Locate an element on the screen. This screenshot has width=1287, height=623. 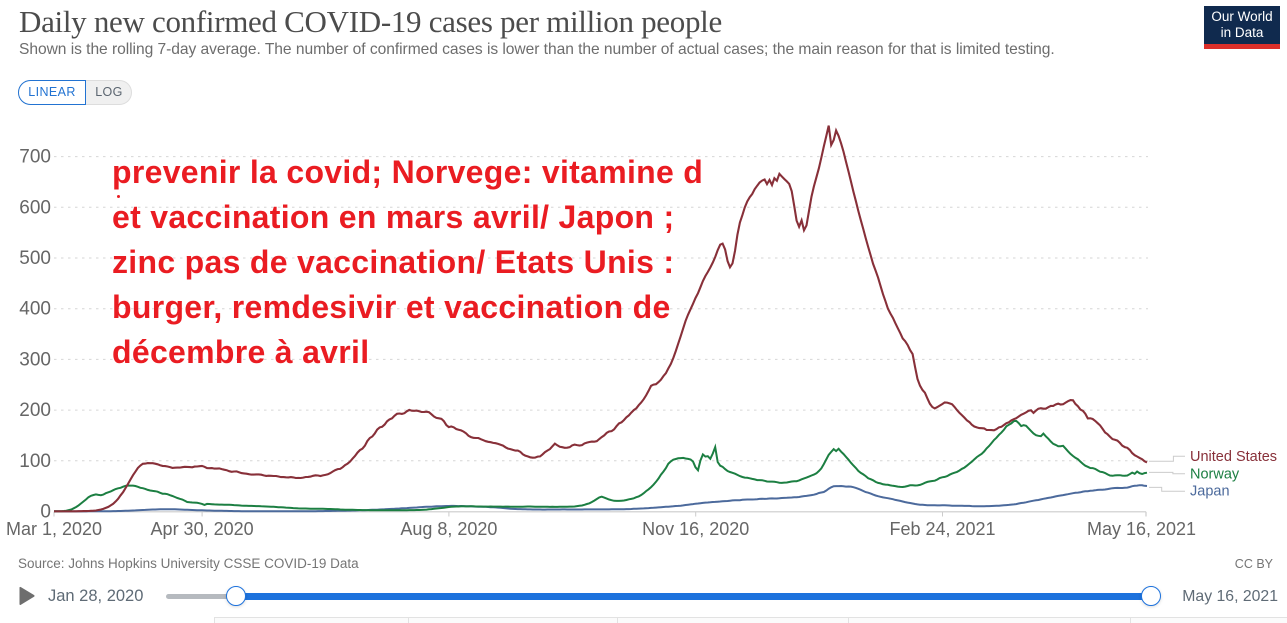
svg-text: United States is located at coordinates (1233, 457).